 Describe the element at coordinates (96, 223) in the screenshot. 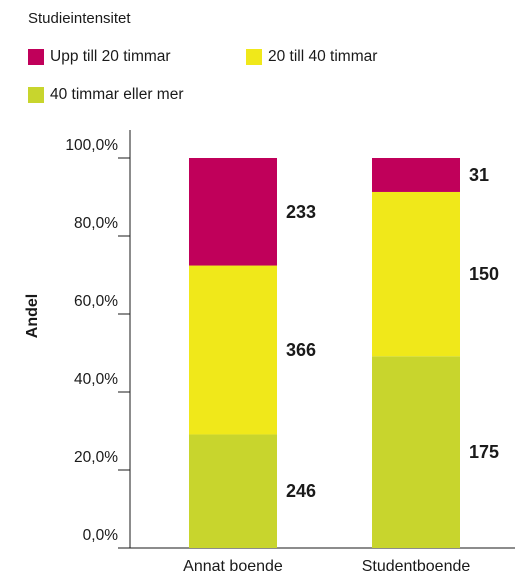

I see `y-tick-label: 80,0%` at that location.